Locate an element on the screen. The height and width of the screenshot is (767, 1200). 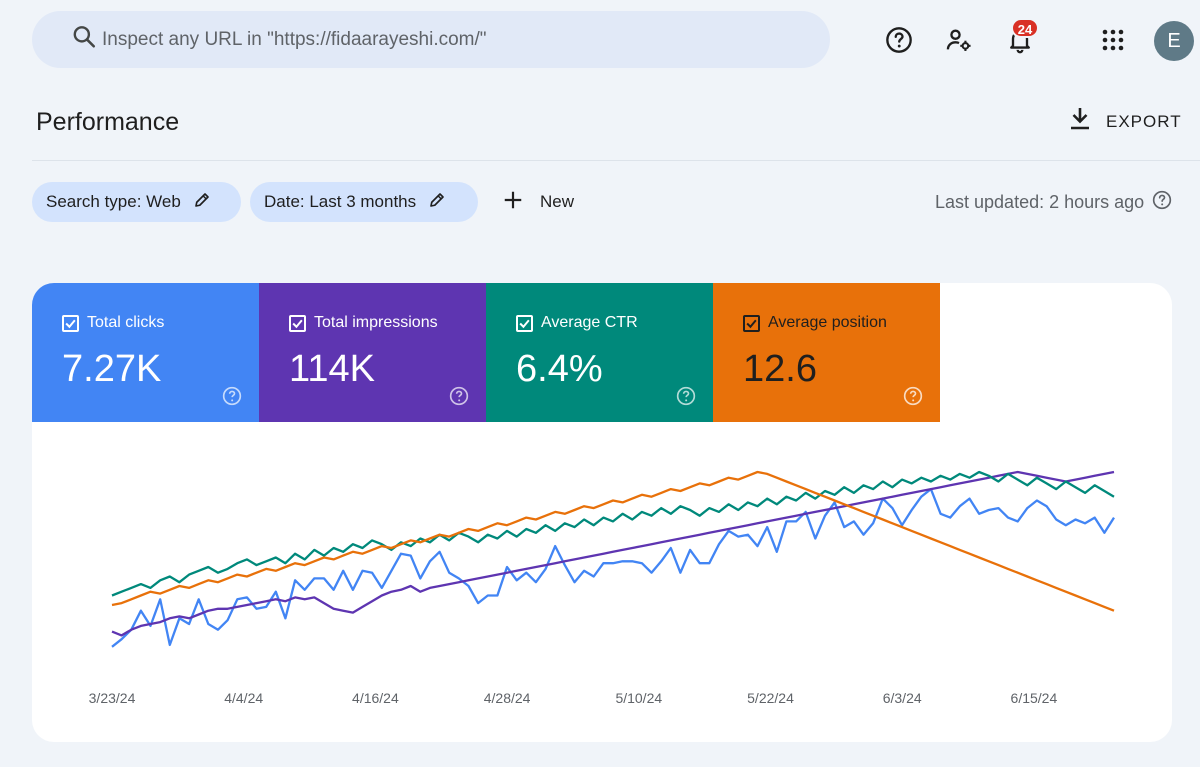
search-type-filter-chip: Search type: Web is located at coordinates (136, 202).